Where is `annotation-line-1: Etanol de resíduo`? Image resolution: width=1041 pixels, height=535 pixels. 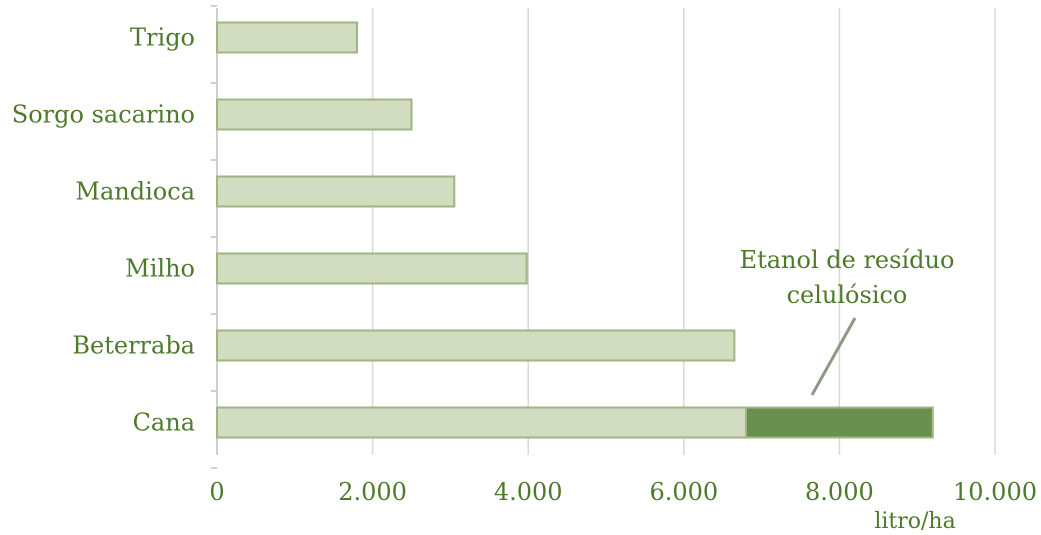
annotation-line-1: Etanol de resíduo is located at coordinates (847, 260).